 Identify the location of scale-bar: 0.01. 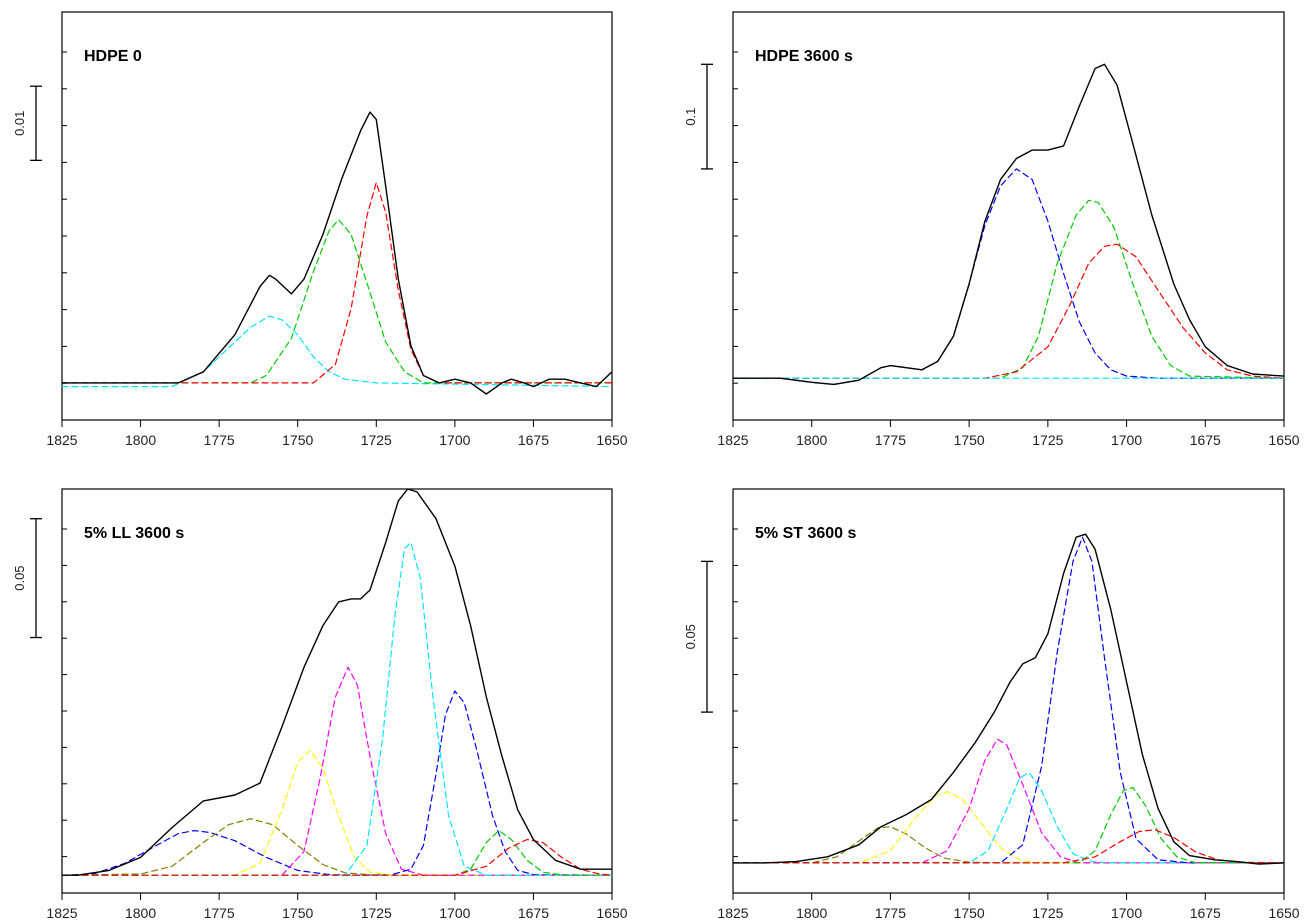
(27, 123).